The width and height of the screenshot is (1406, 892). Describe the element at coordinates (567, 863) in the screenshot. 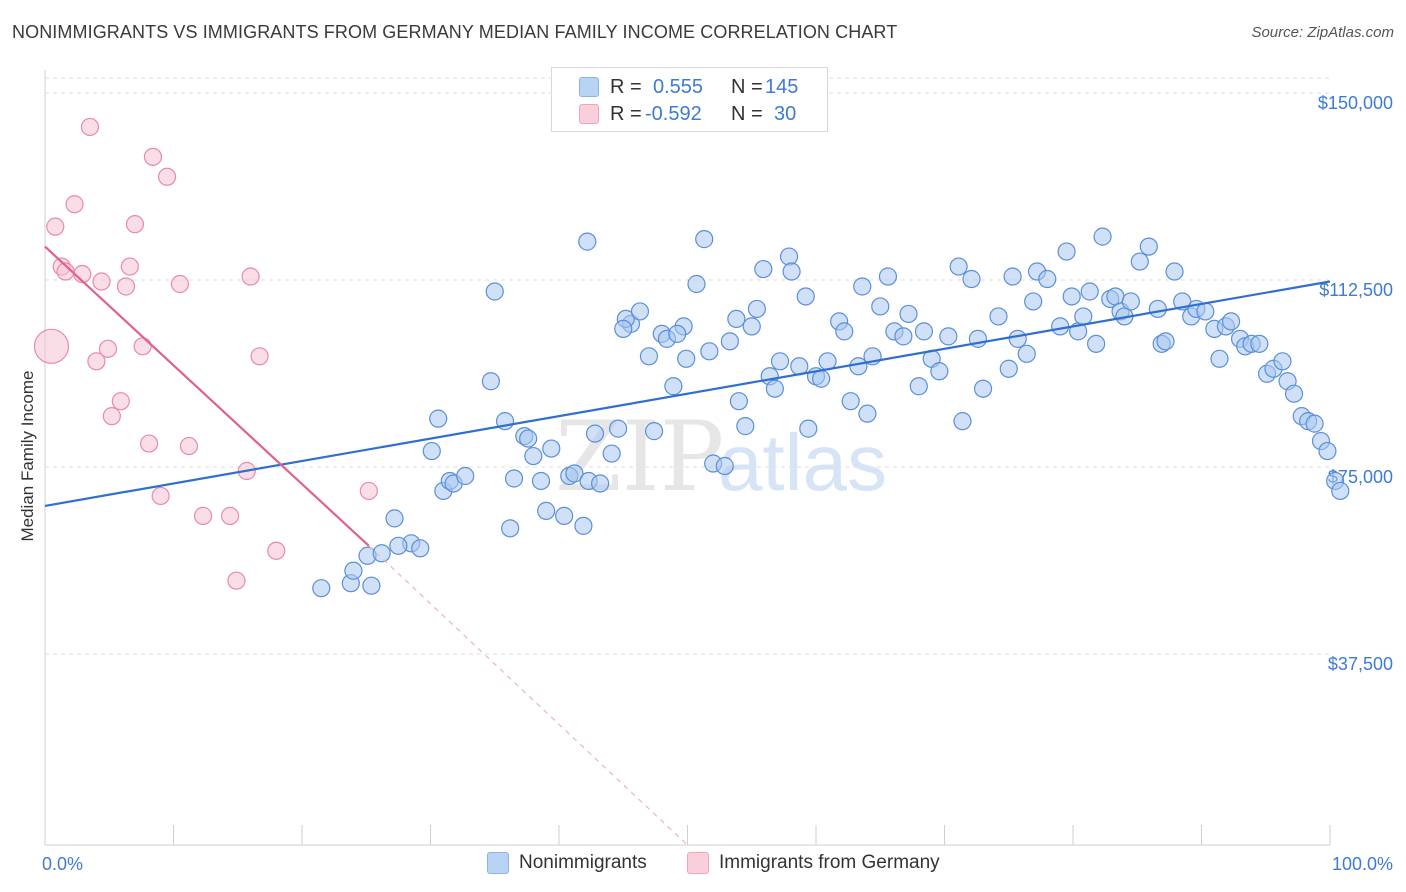

I see `bottom-legend-nonimmigrants: Nonimmigrants` at that location.